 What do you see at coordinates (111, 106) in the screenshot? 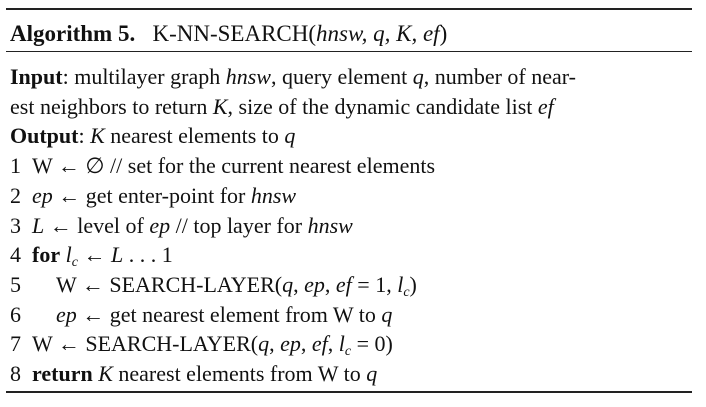
I see `text-run: est neighbors to return` at bounding box center [111, 106].